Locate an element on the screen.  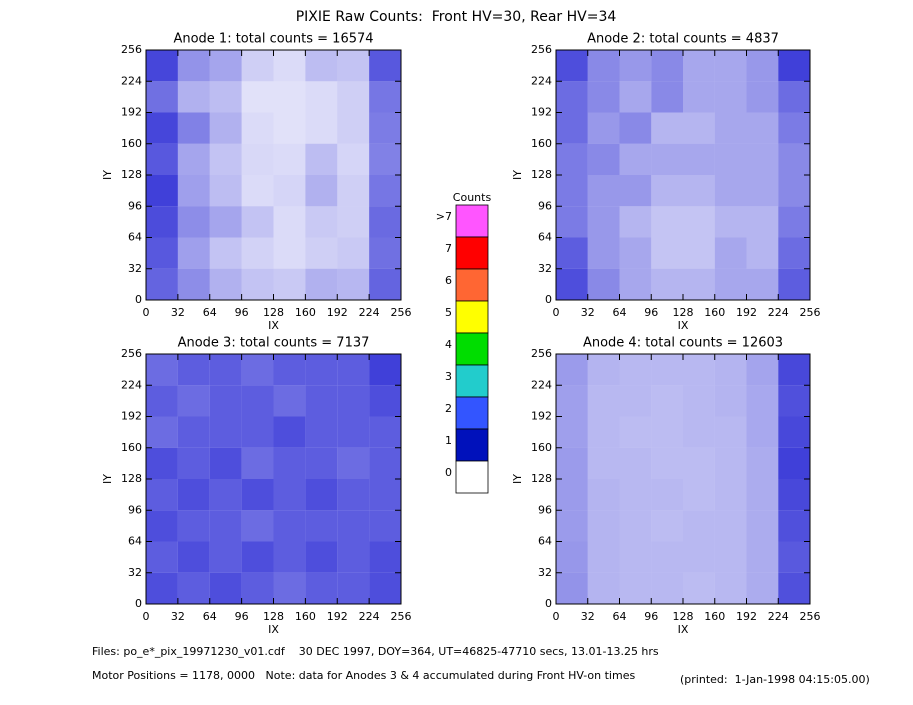
y-tick-label: 192 is located at coordinates (541, 416).